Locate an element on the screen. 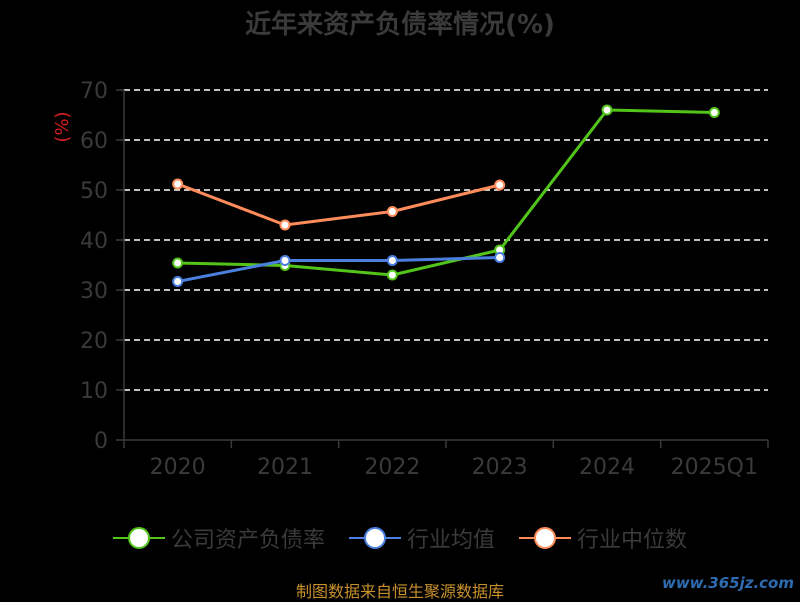  y-tick-label: 20 is located at coordinates (94, 341).